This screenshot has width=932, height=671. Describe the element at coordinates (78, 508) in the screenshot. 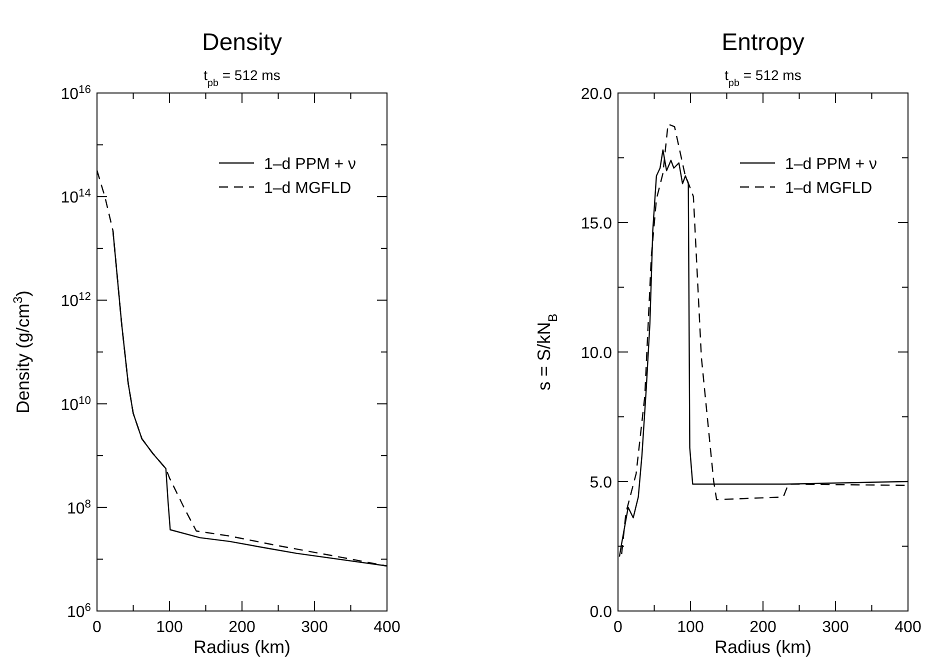

I see `y-tick-label: 10$^{8}$` at that location.